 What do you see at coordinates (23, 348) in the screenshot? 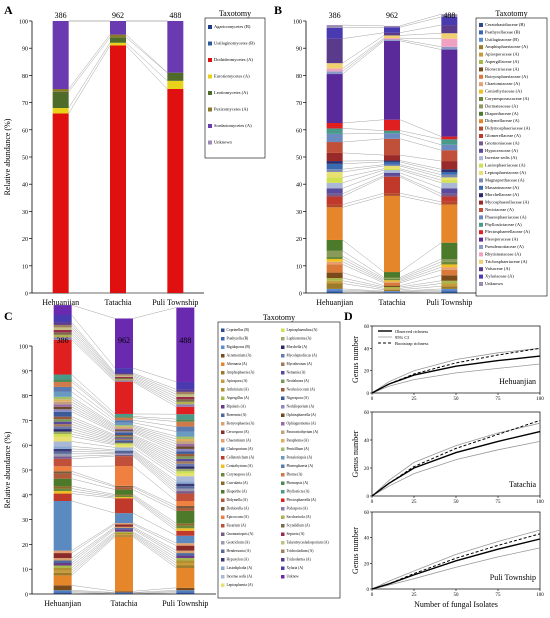
I see `y-tick-label: 100` at bounding box center [23, 348].